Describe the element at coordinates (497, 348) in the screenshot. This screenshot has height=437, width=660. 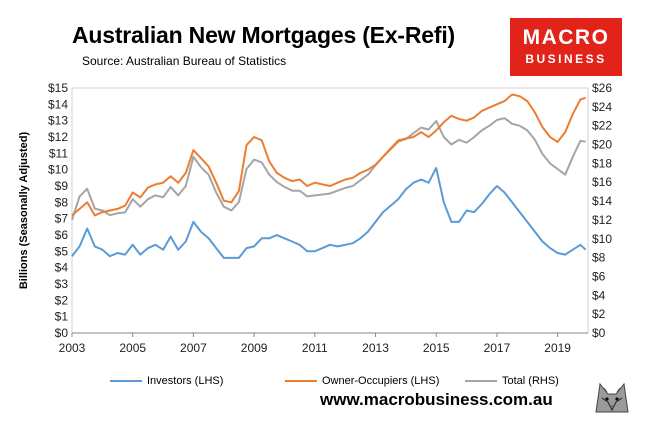
I see `x-tick-label: 2017` at that location.